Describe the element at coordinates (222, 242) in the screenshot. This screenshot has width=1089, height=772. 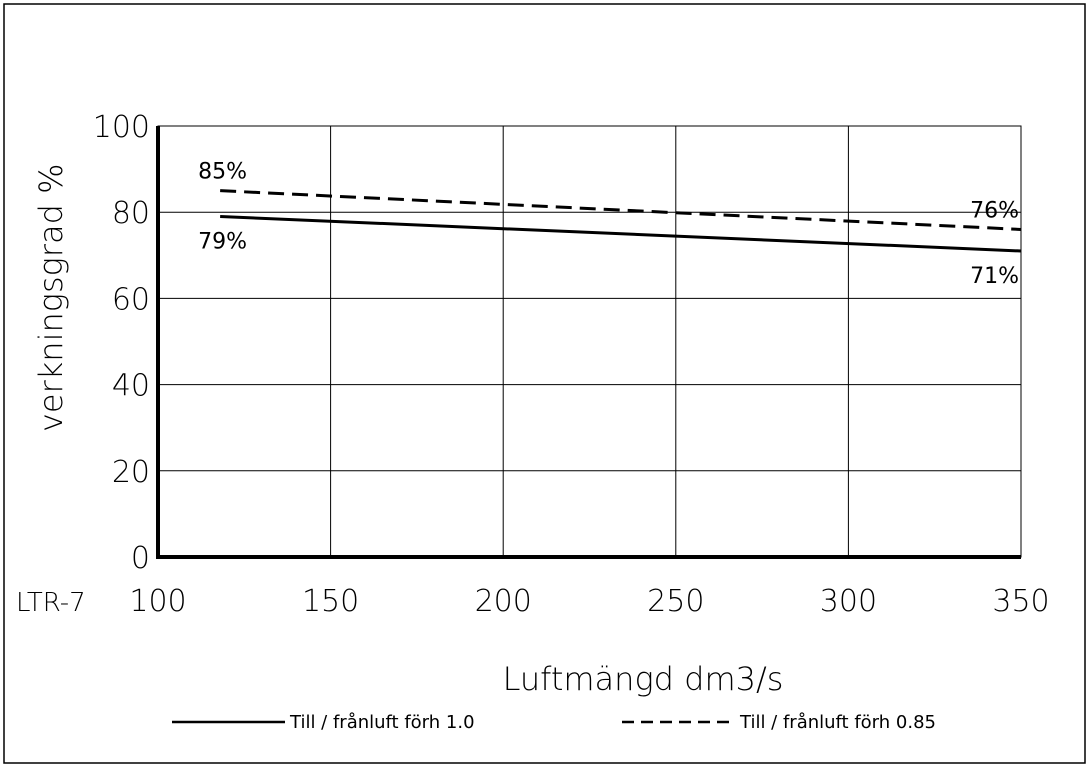
I see `data-label: 79%` at that location.